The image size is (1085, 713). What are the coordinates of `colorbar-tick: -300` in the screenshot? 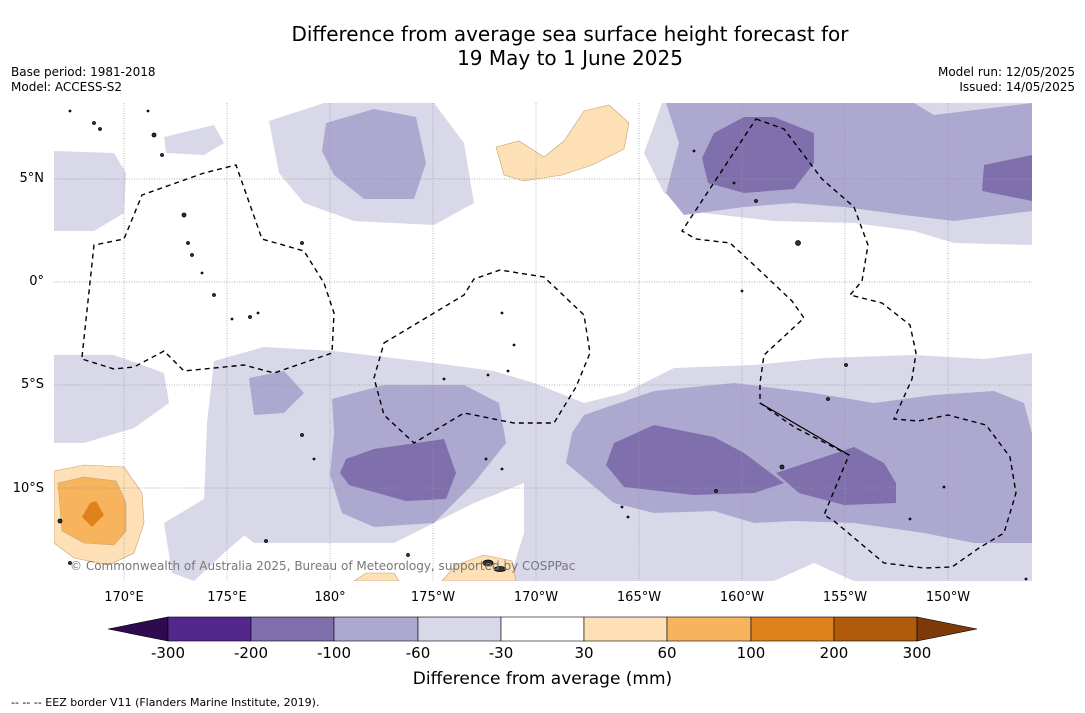 It's located at (168, 653).